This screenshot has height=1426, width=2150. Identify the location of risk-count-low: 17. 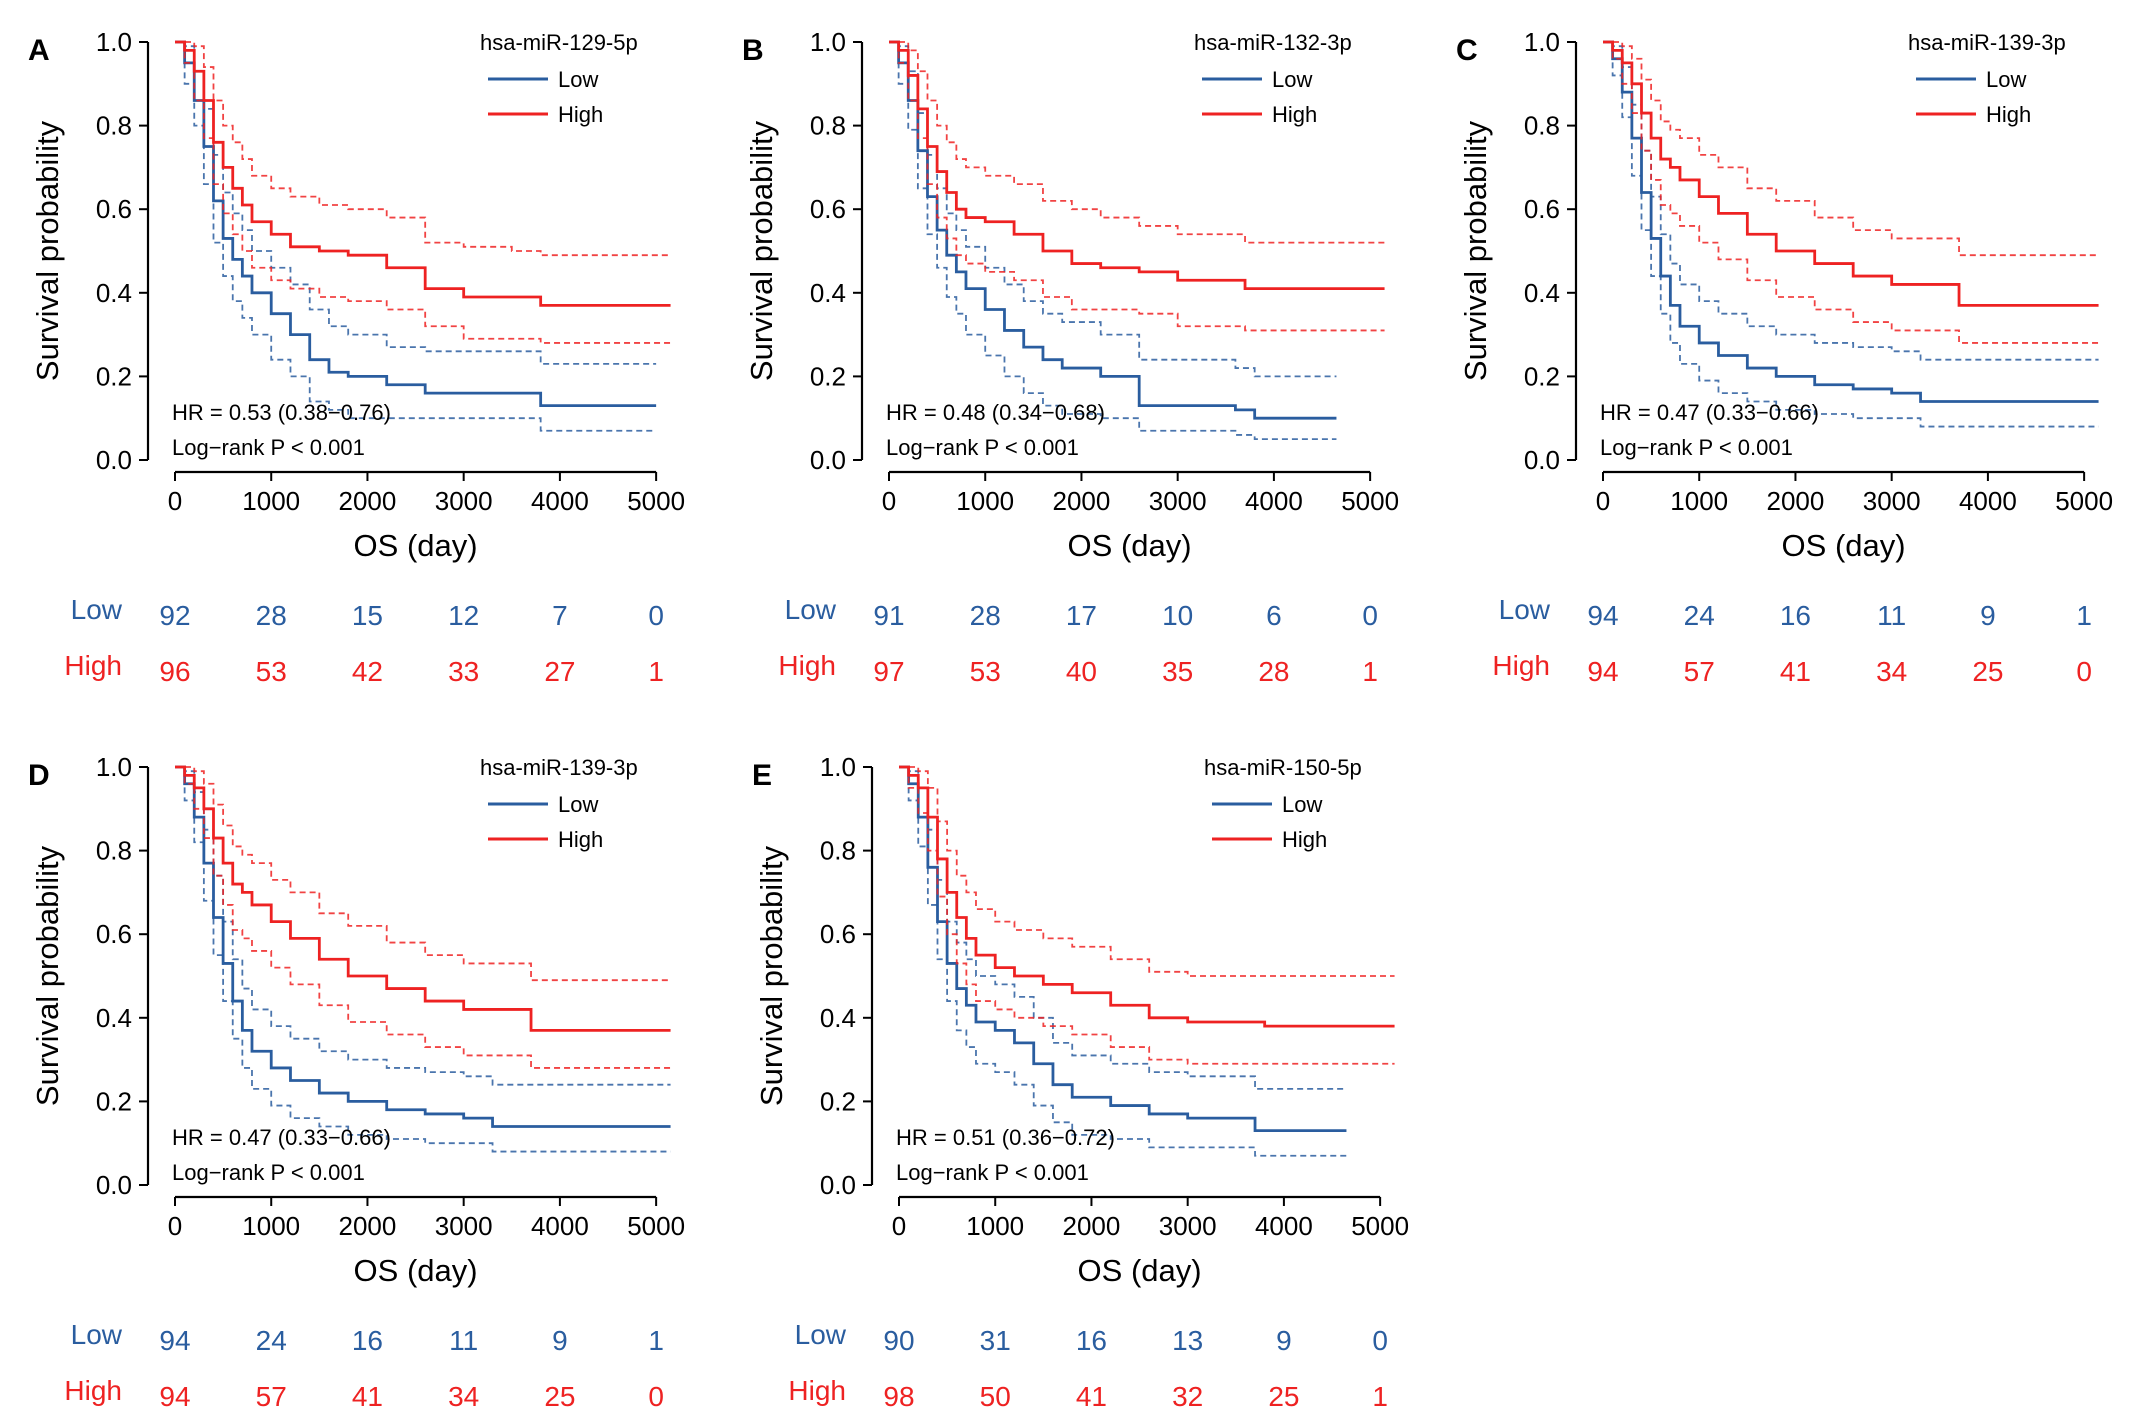
(1081, 615).